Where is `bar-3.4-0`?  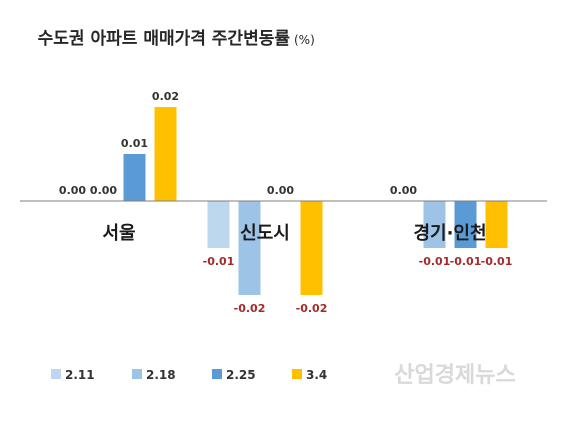
bar-3.4-0 is located at coordinates (165, 154).